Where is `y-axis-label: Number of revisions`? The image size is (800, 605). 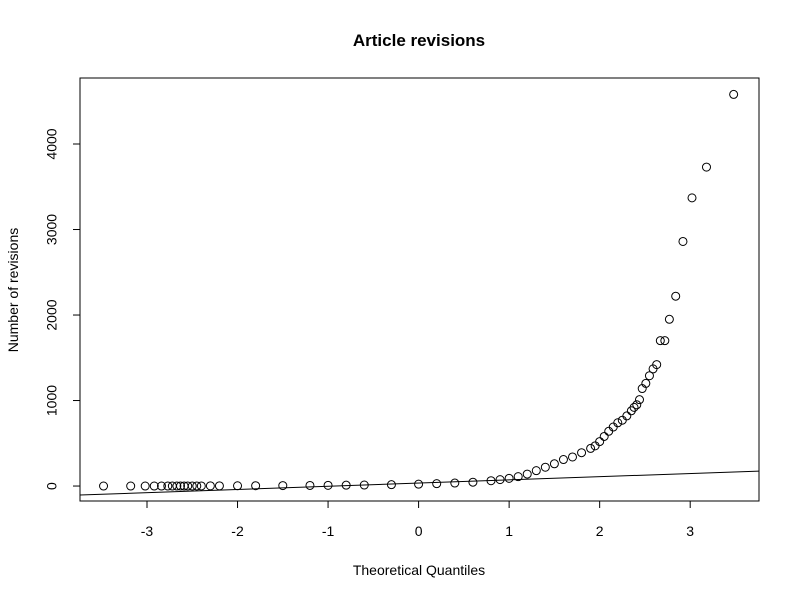
y-axis-label: Number of revisions is located at coordinates (13, 290).